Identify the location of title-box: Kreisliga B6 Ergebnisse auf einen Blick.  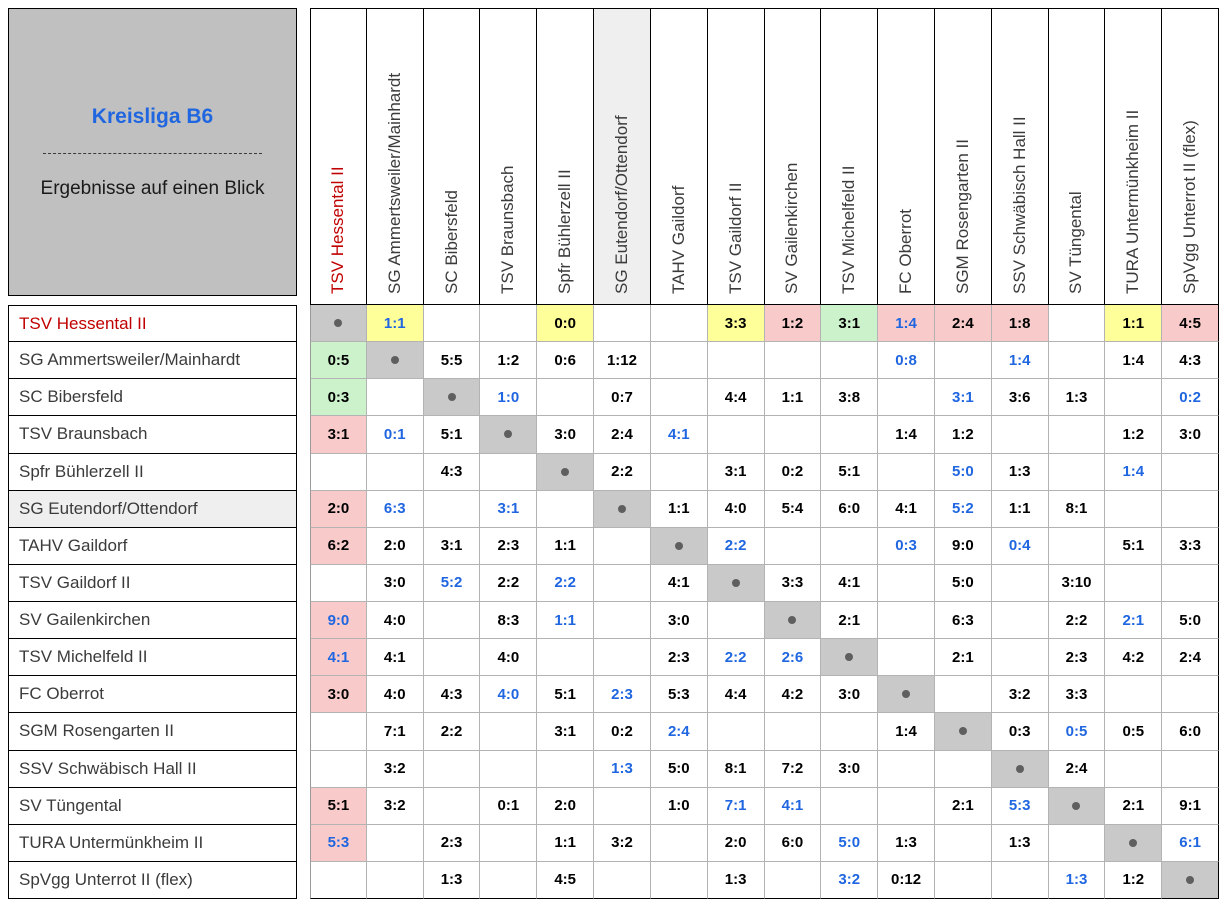
(152, 152).